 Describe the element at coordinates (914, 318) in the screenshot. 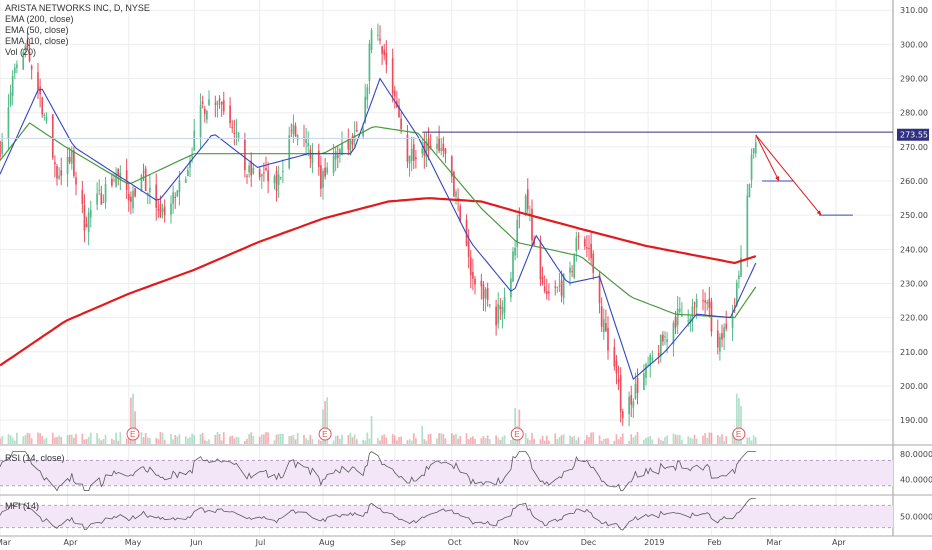

I see `y-tick-label: 220.00` at that location.